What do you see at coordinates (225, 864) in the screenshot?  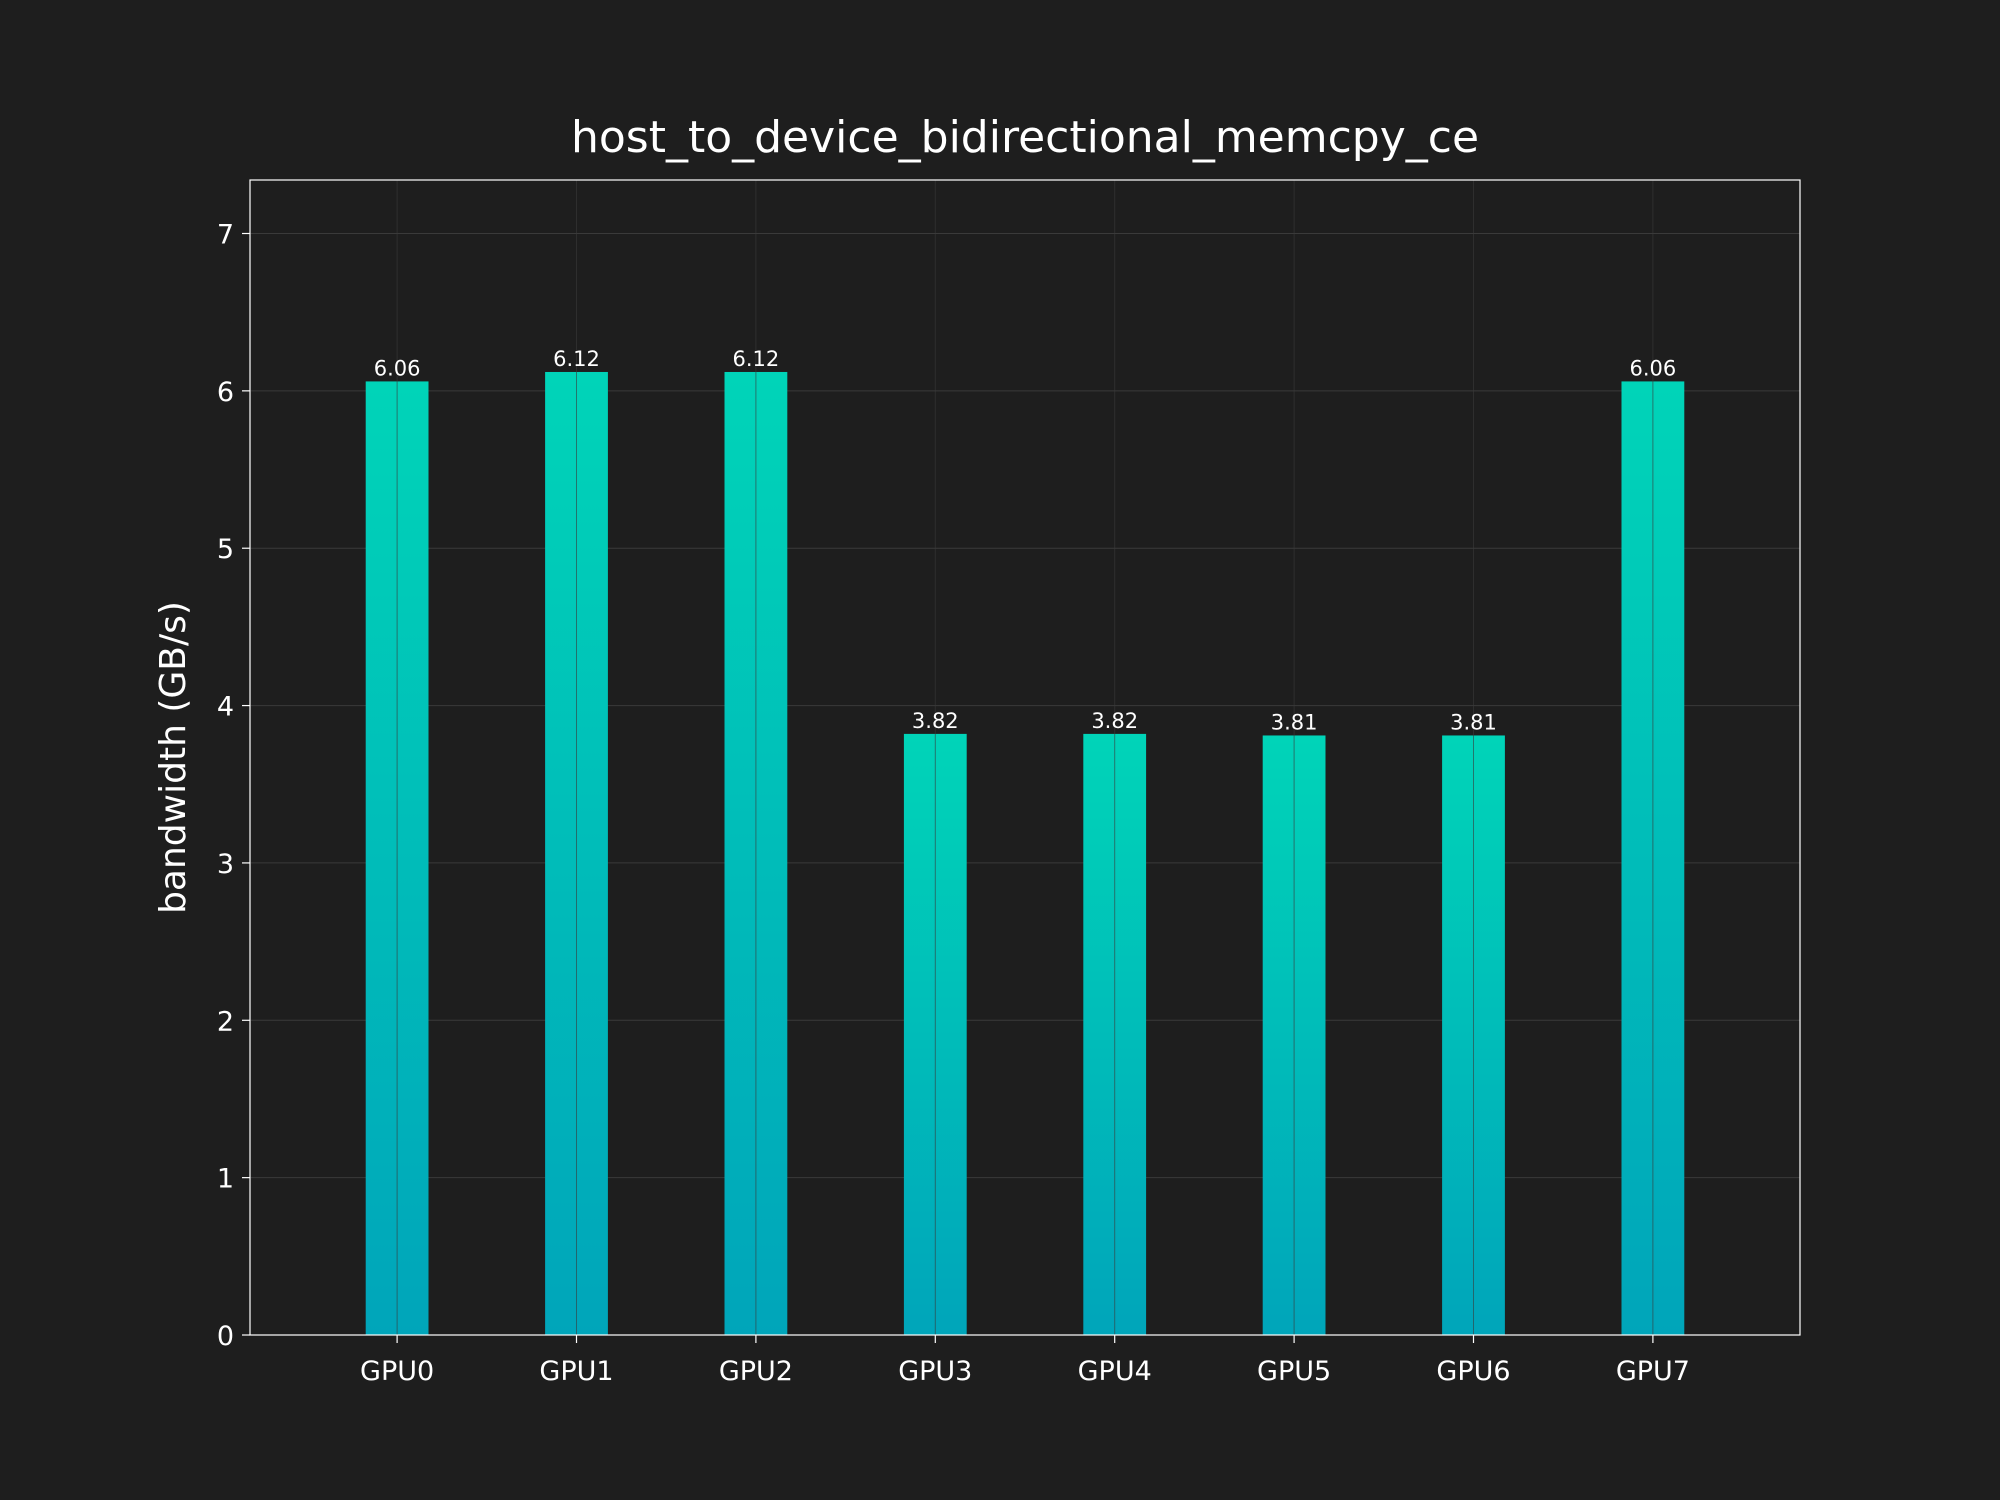 I see `y-tick-label: 3` at bounding box center [225, 864].